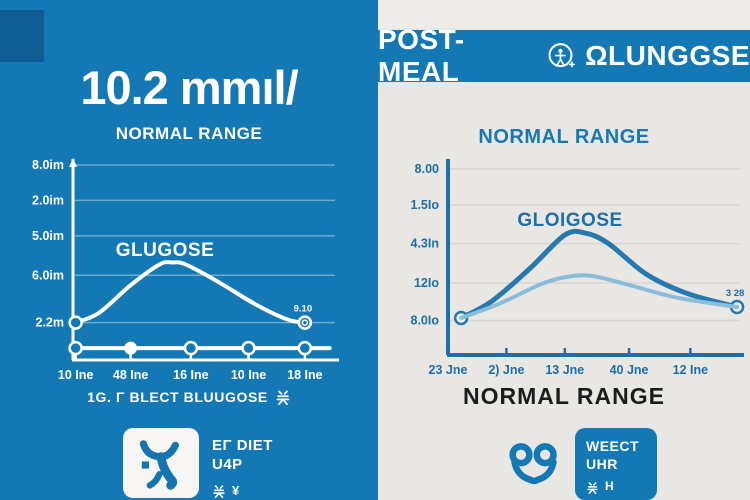 This screenshot has height=500, width=750. What do you see at coordinates (570, 220) in the screenshot?
I see `right-series-label: GLOIGOSE` at bounding box center [570, 220].